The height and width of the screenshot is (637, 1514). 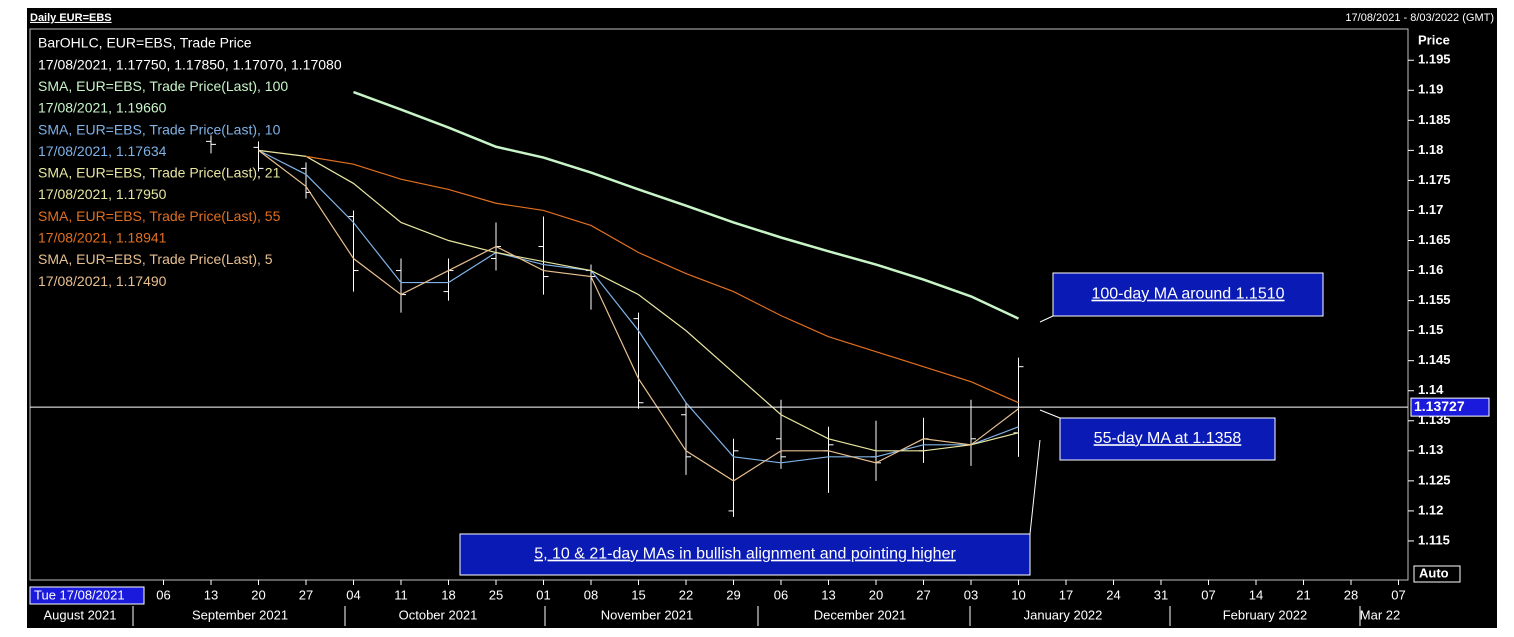 What do you see at coordinates (1303, 594) in the screenshot?
I see `x-tick-label: 21` at bounding box center [1303, 594].